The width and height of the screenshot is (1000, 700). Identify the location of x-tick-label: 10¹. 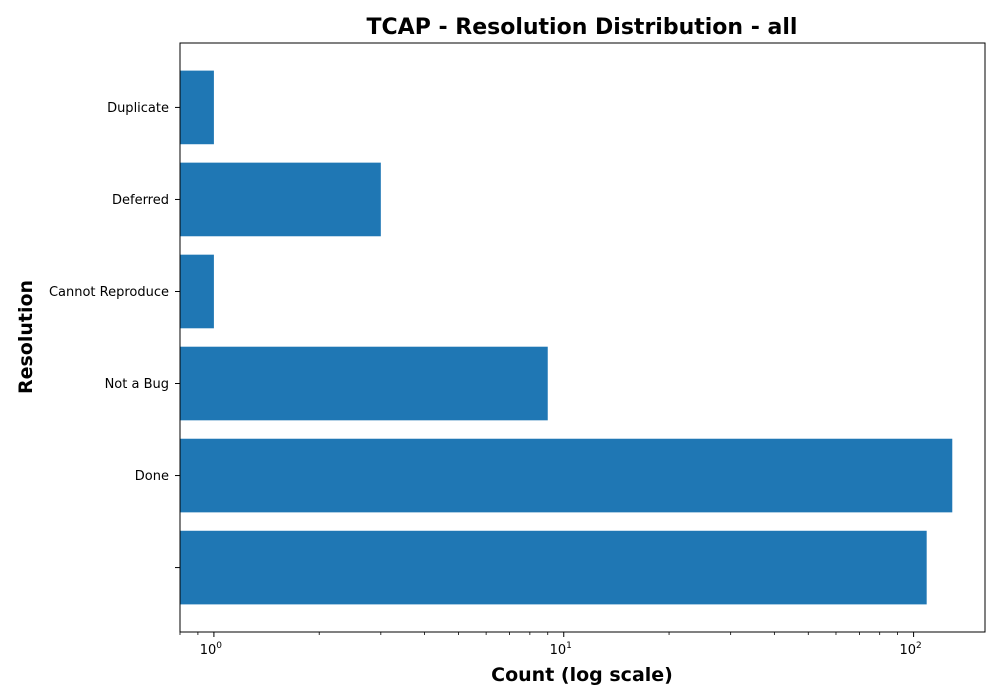
(561, 649).